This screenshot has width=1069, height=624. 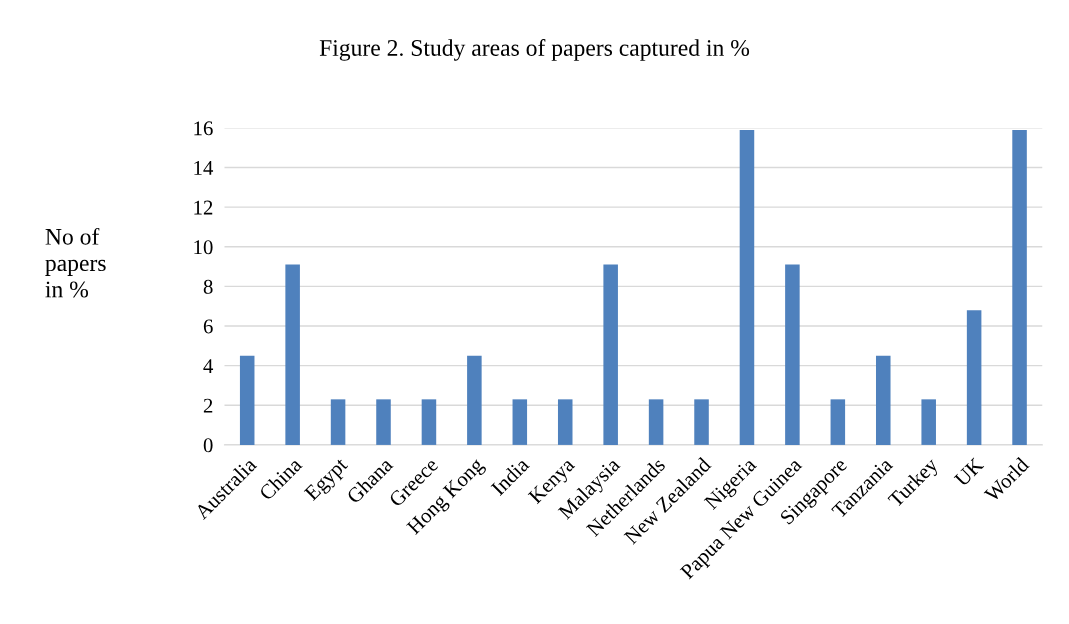 I want to click on chart-title: Figure 2. Study areas of papers captured in %, so click(x=534, y=50).